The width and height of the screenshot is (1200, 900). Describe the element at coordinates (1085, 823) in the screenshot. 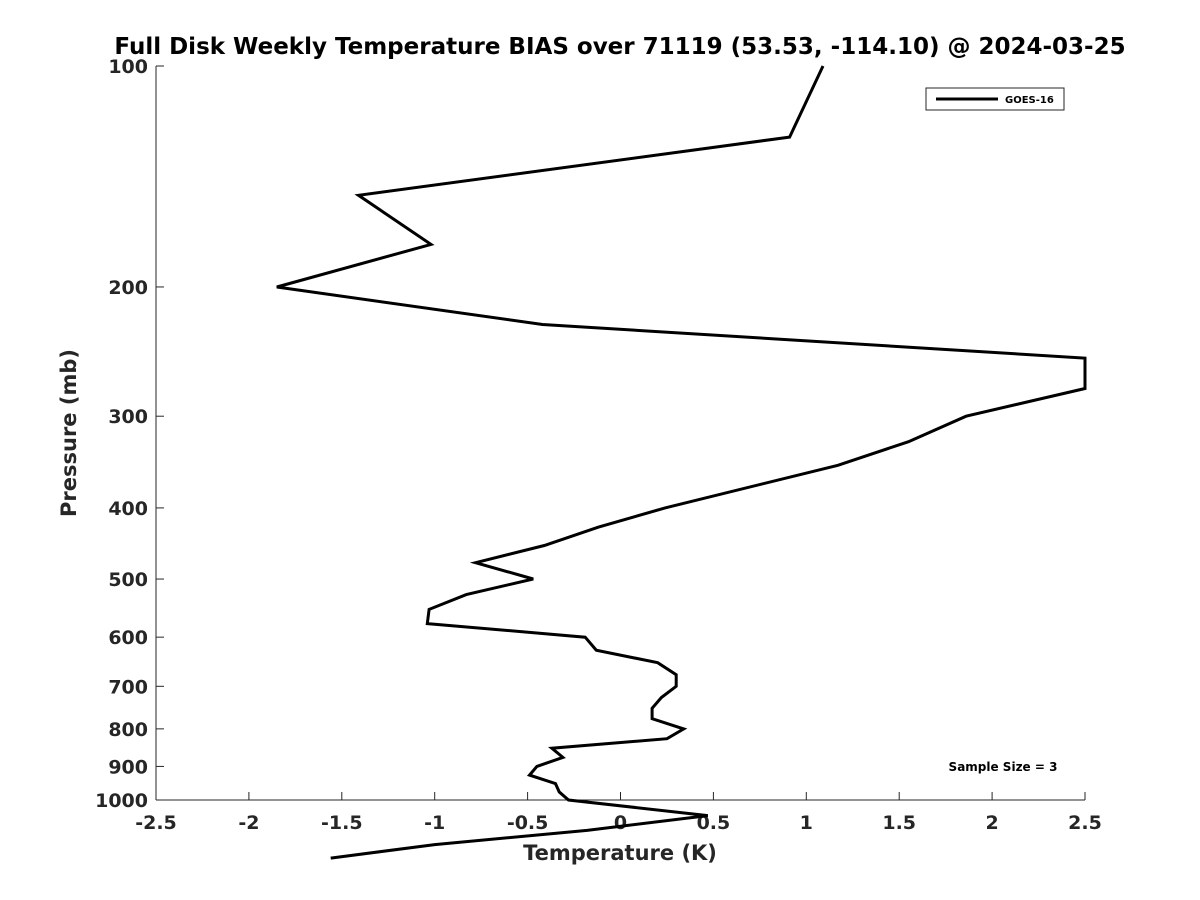

I see `x-tick-label: 2.5` at that location.